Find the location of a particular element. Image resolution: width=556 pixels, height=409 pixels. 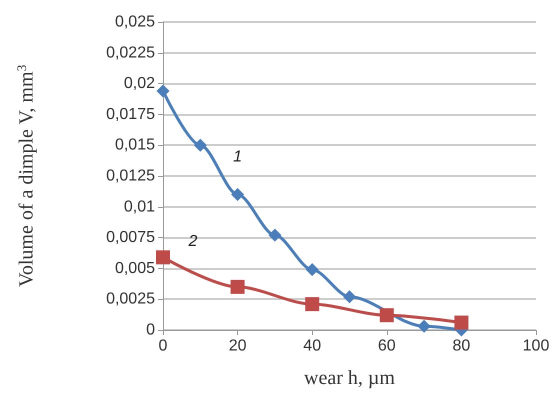

x-tick-label: 80 is located at coordinates (461, 346).